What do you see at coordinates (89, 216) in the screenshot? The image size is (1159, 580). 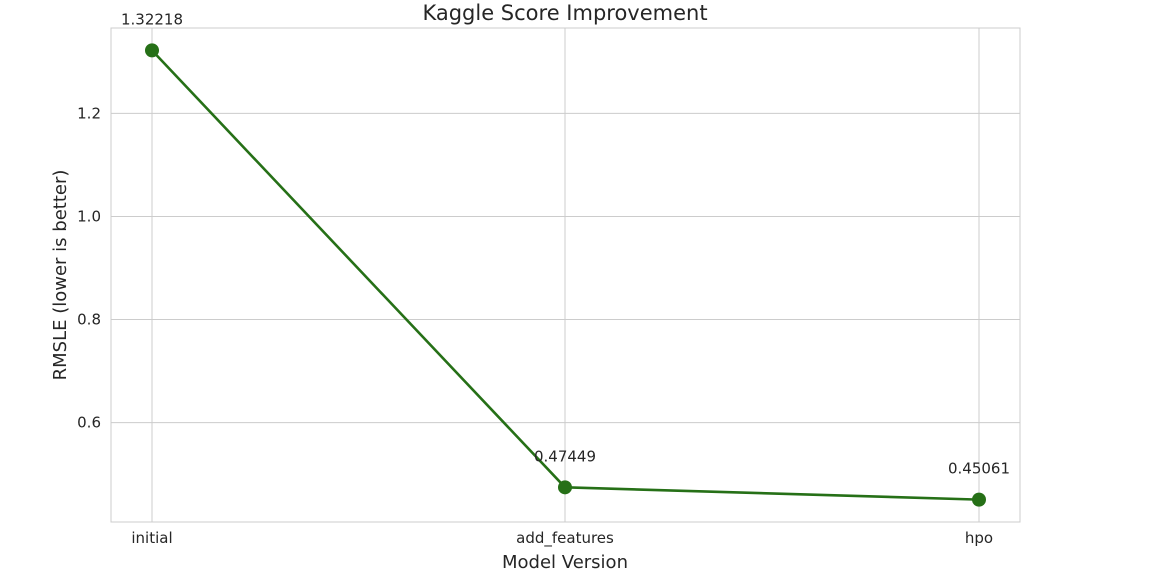 I see `y-tick-label: 1.0` at bounding box center [89, 216].